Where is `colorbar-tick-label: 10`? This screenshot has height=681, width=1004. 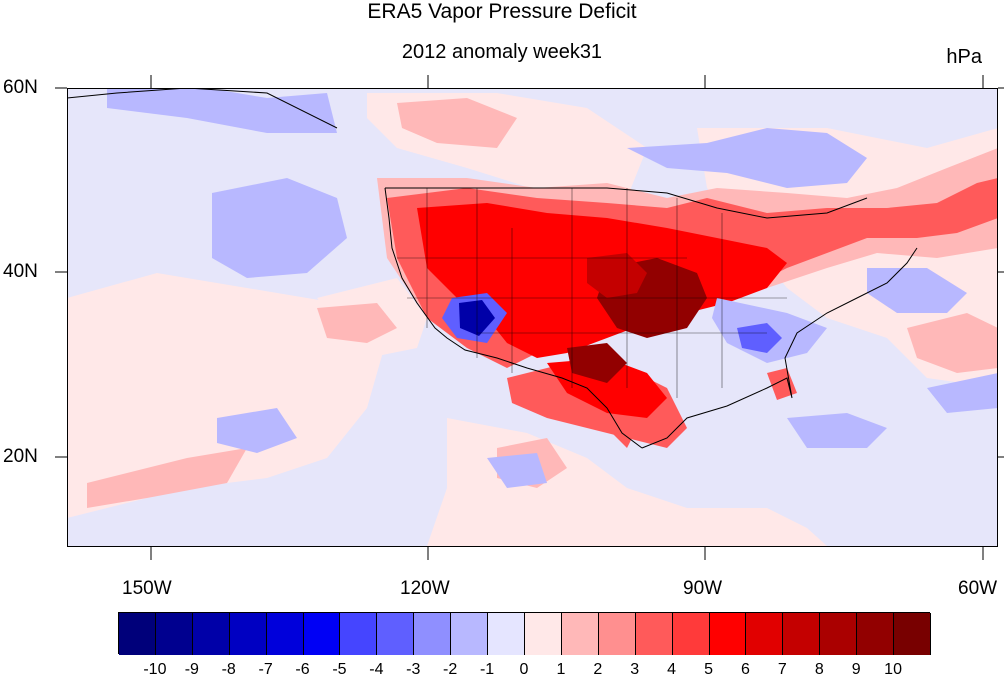 colorbar-tick-label: 10 is located at coordinates (893, 669).